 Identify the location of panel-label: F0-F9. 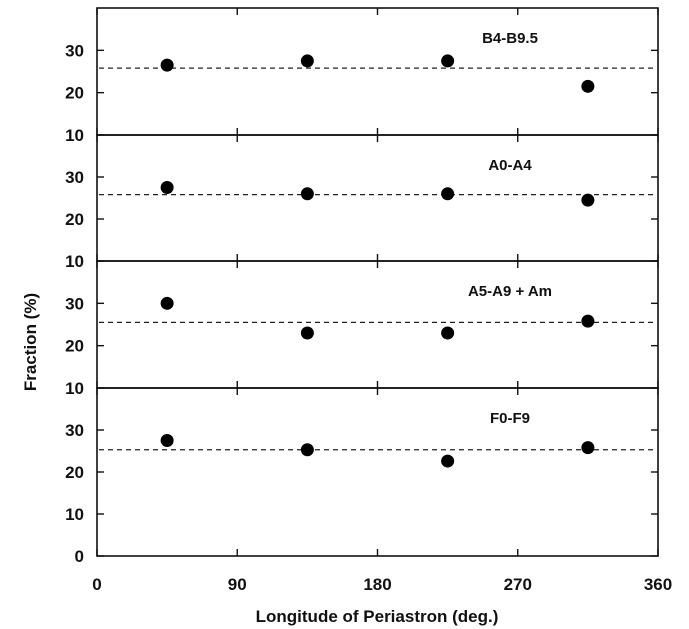
(510, 418).